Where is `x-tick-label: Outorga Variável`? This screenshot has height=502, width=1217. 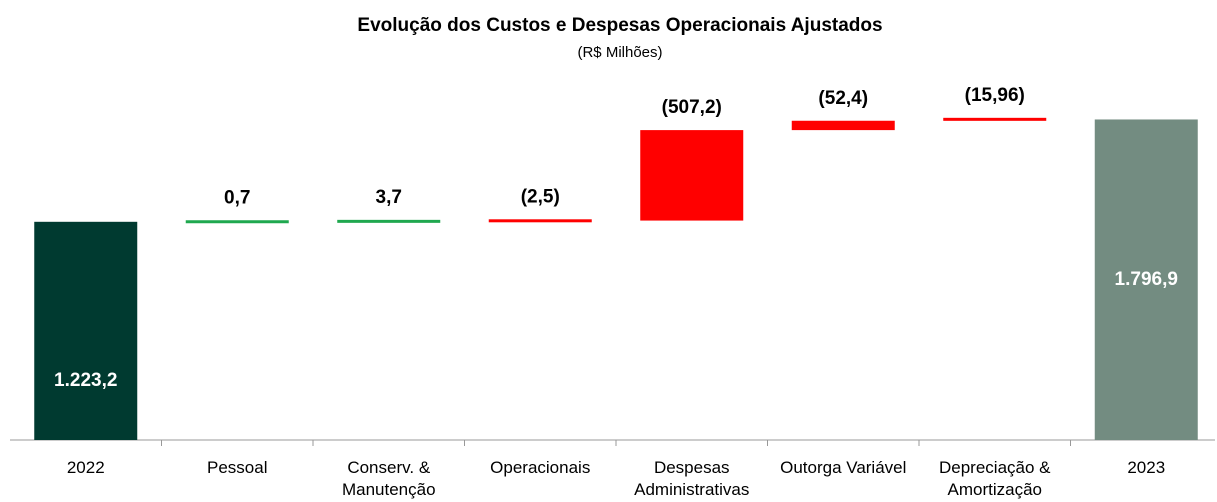 x-tick-label: Outorga Variável is located at coordinates (843, 467).